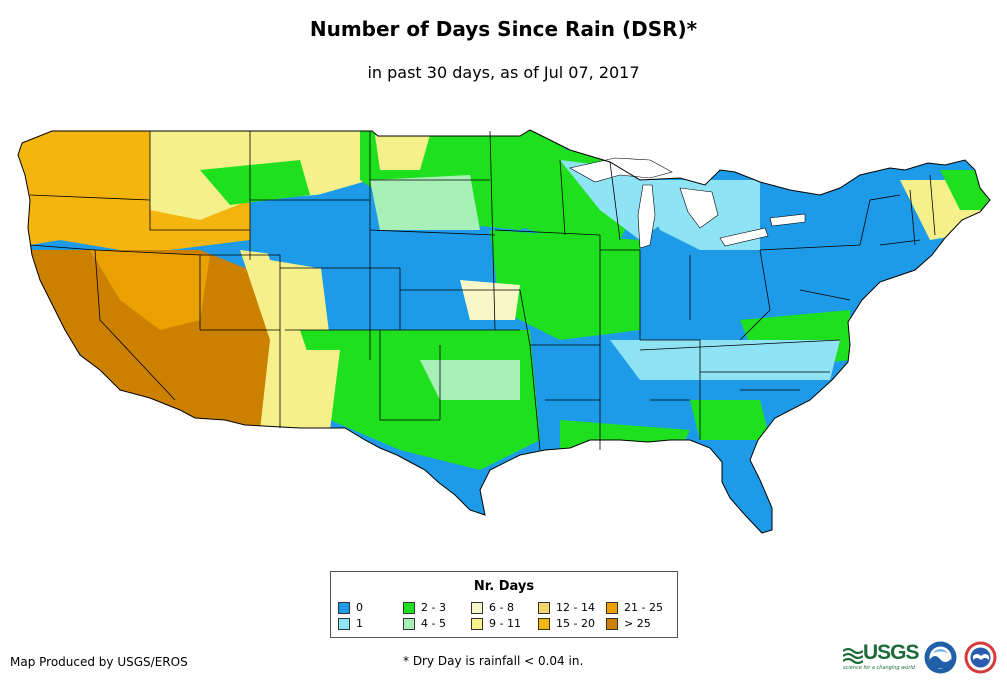 Image resolution: width=1007 pixels, height=691 pixels. What do you see at coordinates (744, 237) in the screenshot?
I see `lake-erie` at bounding box center [744, 237].